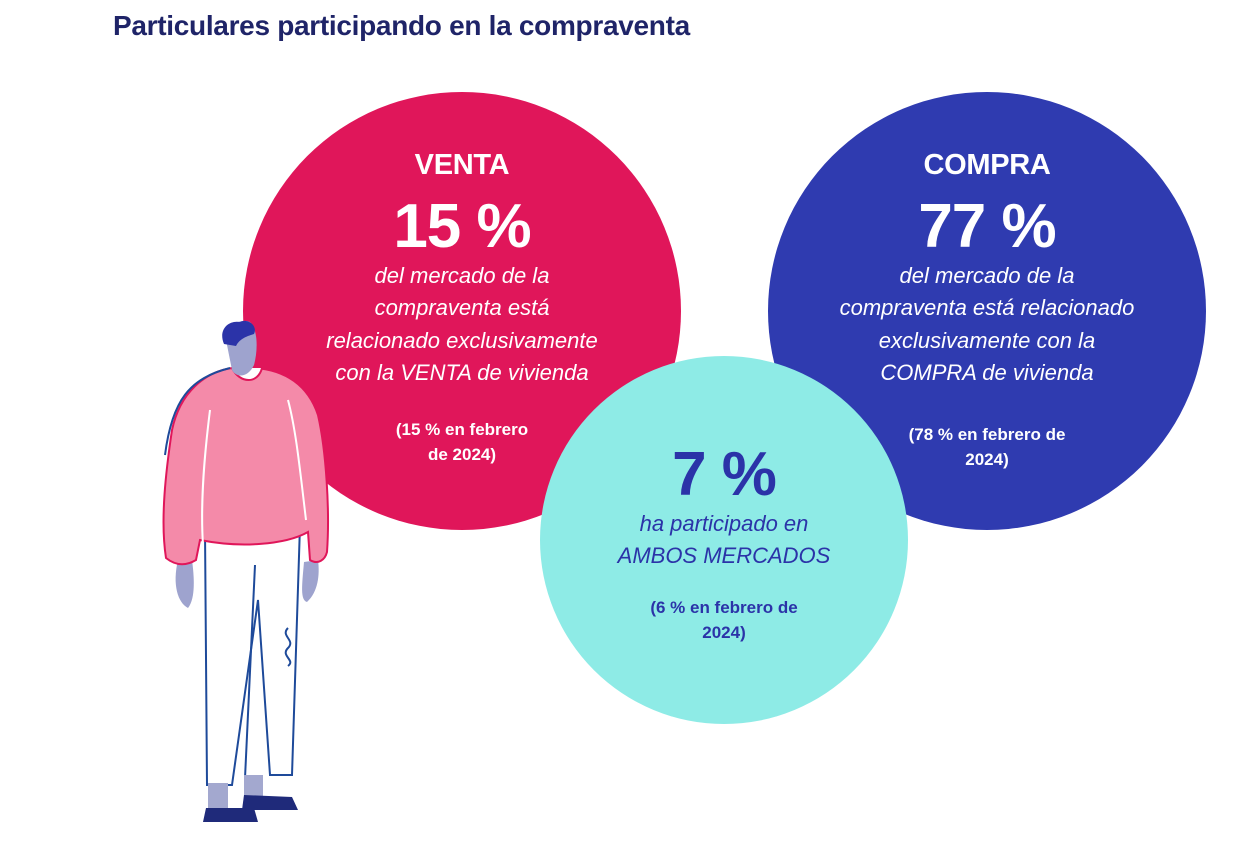  I want to click on compra-value: 77 %, so click(987, 226).